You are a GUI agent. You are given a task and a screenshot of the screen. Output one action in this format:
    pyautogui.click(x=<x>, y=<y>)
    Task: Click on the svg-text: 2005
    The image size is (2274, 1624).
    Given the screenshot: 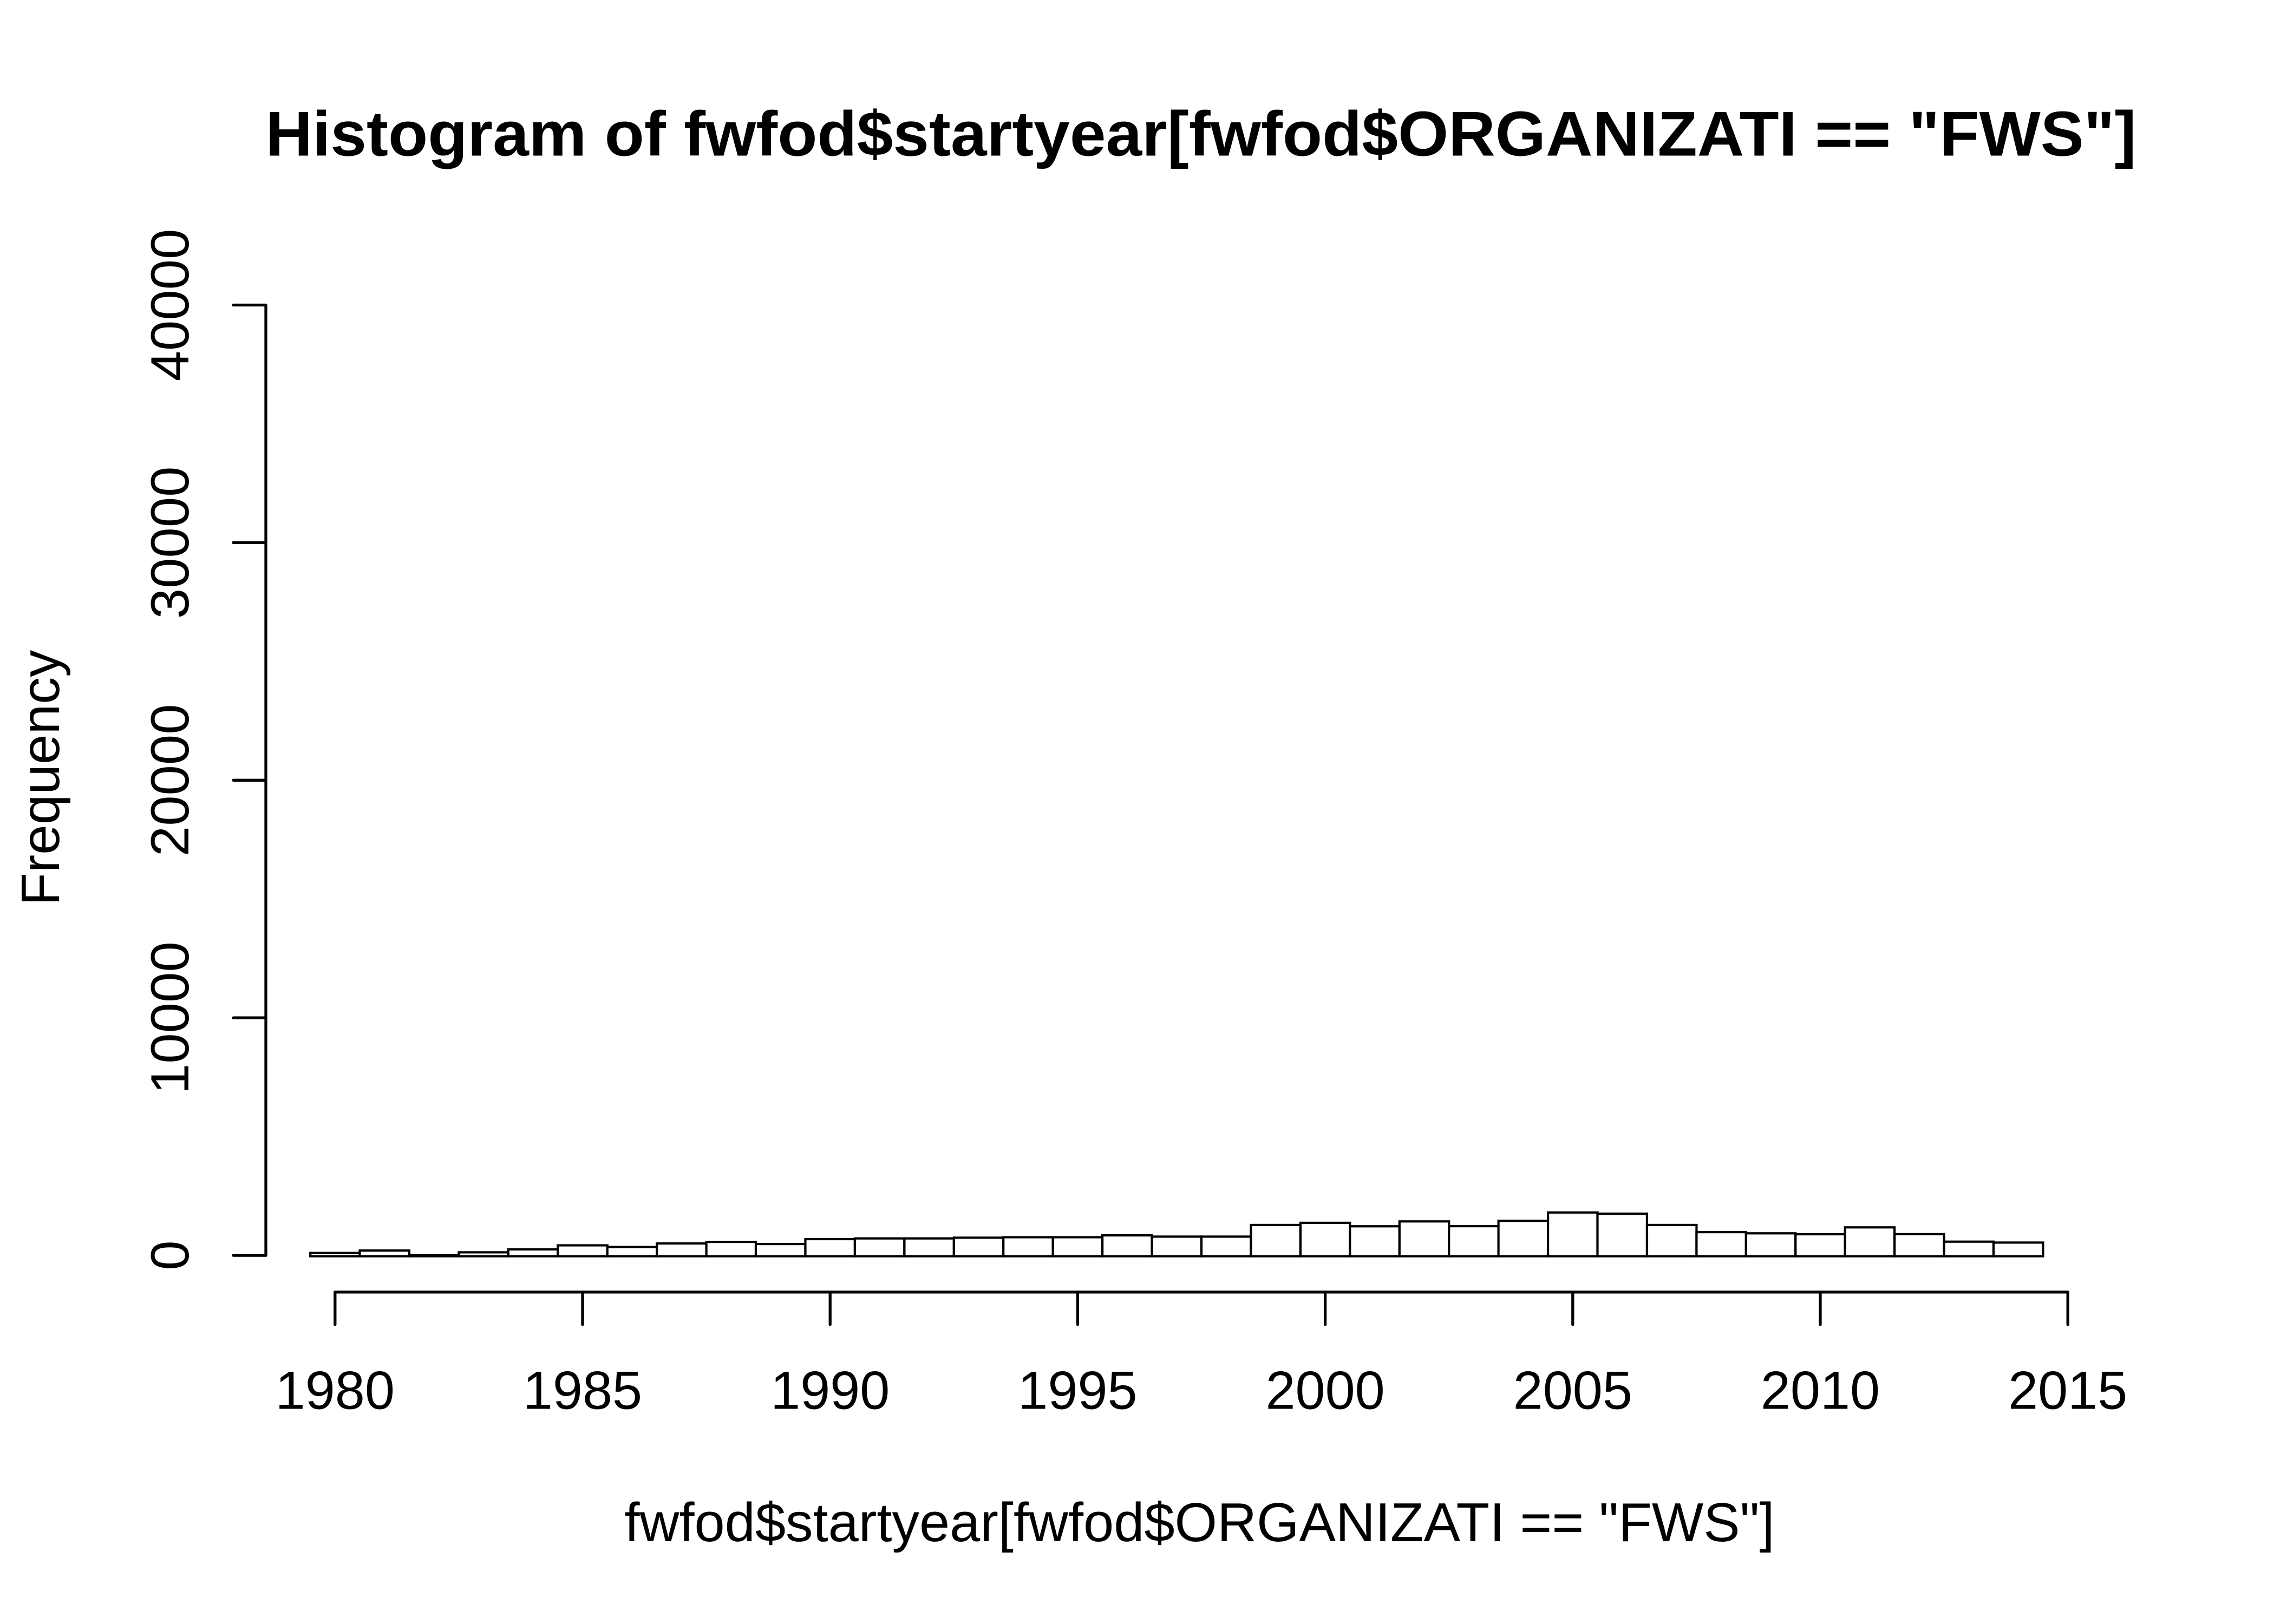 What is the action you would take?
    pyautogui.click(x=1573, y=1390)
    